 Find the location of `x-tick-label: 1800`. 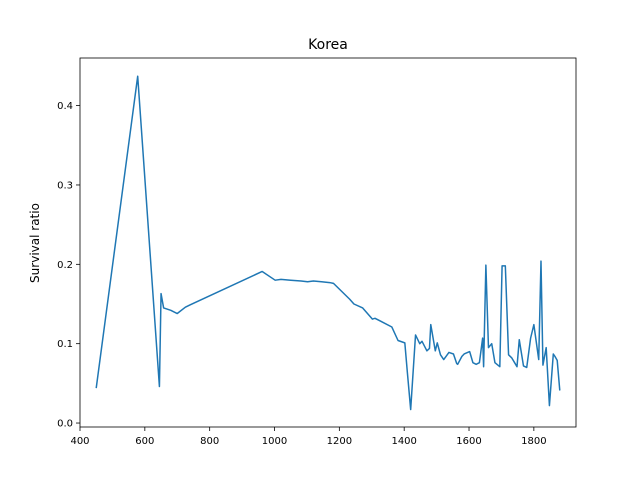

x-tick-label: 1800 is located at coordinates (533, 441).